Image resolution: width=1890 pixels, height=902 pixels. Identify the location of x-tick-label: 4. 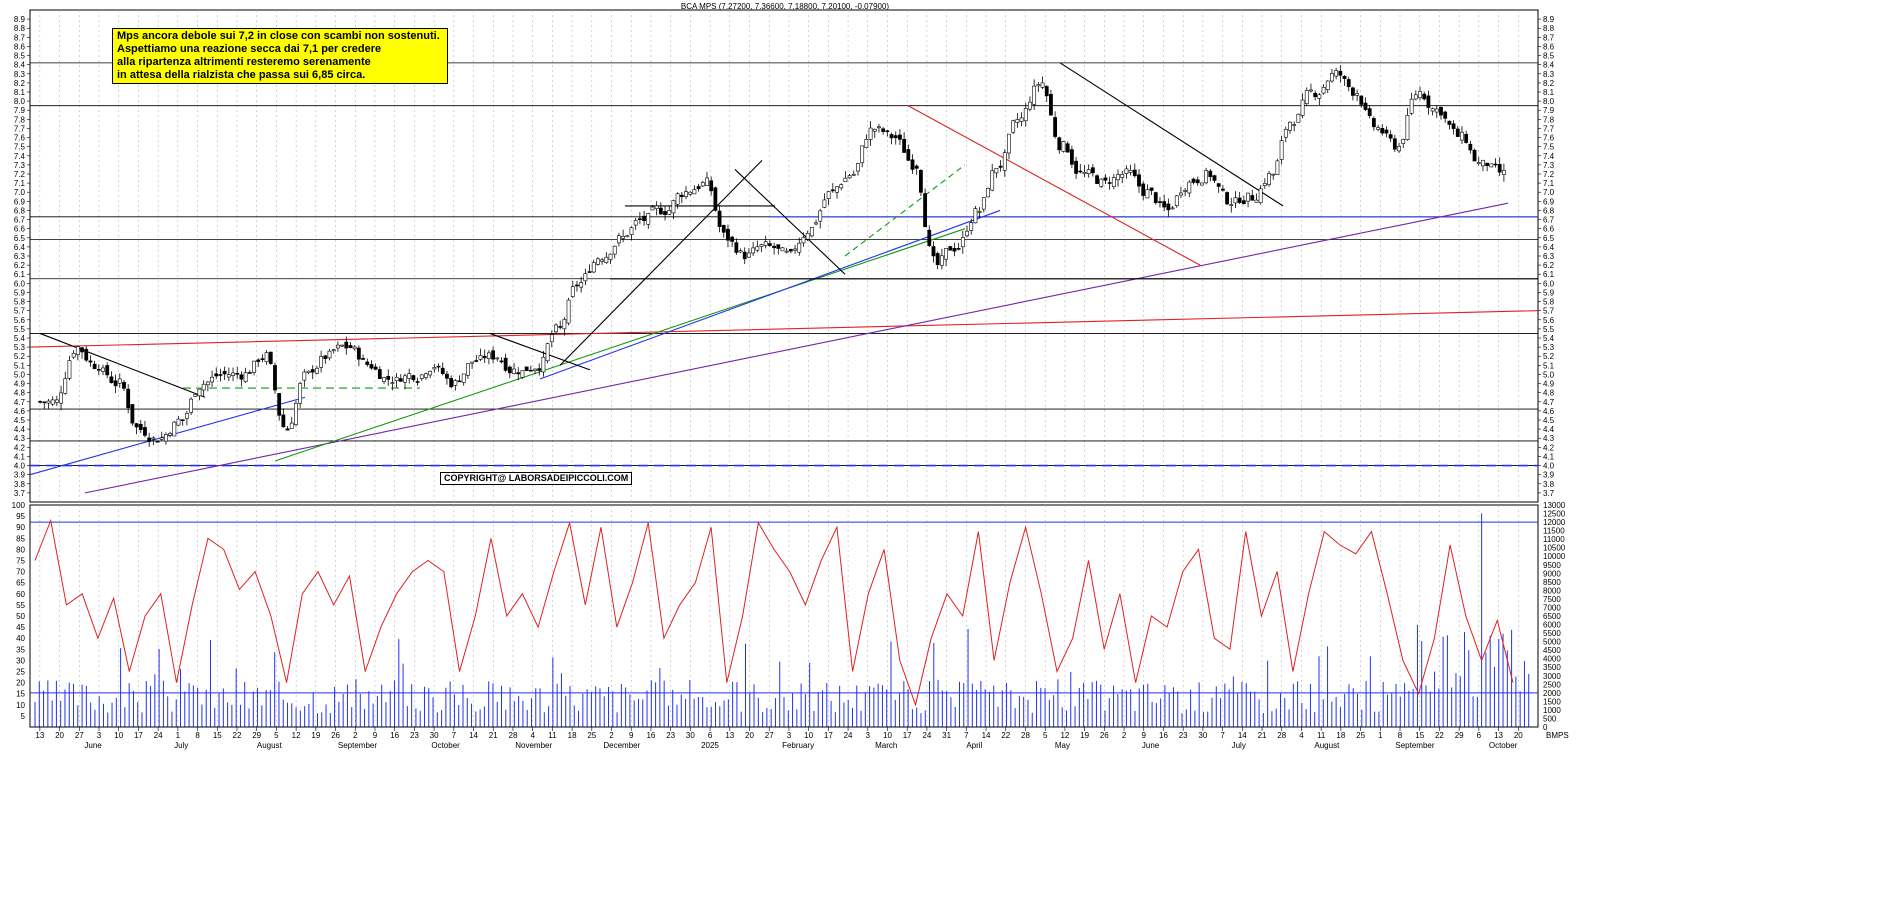
(532, 735).